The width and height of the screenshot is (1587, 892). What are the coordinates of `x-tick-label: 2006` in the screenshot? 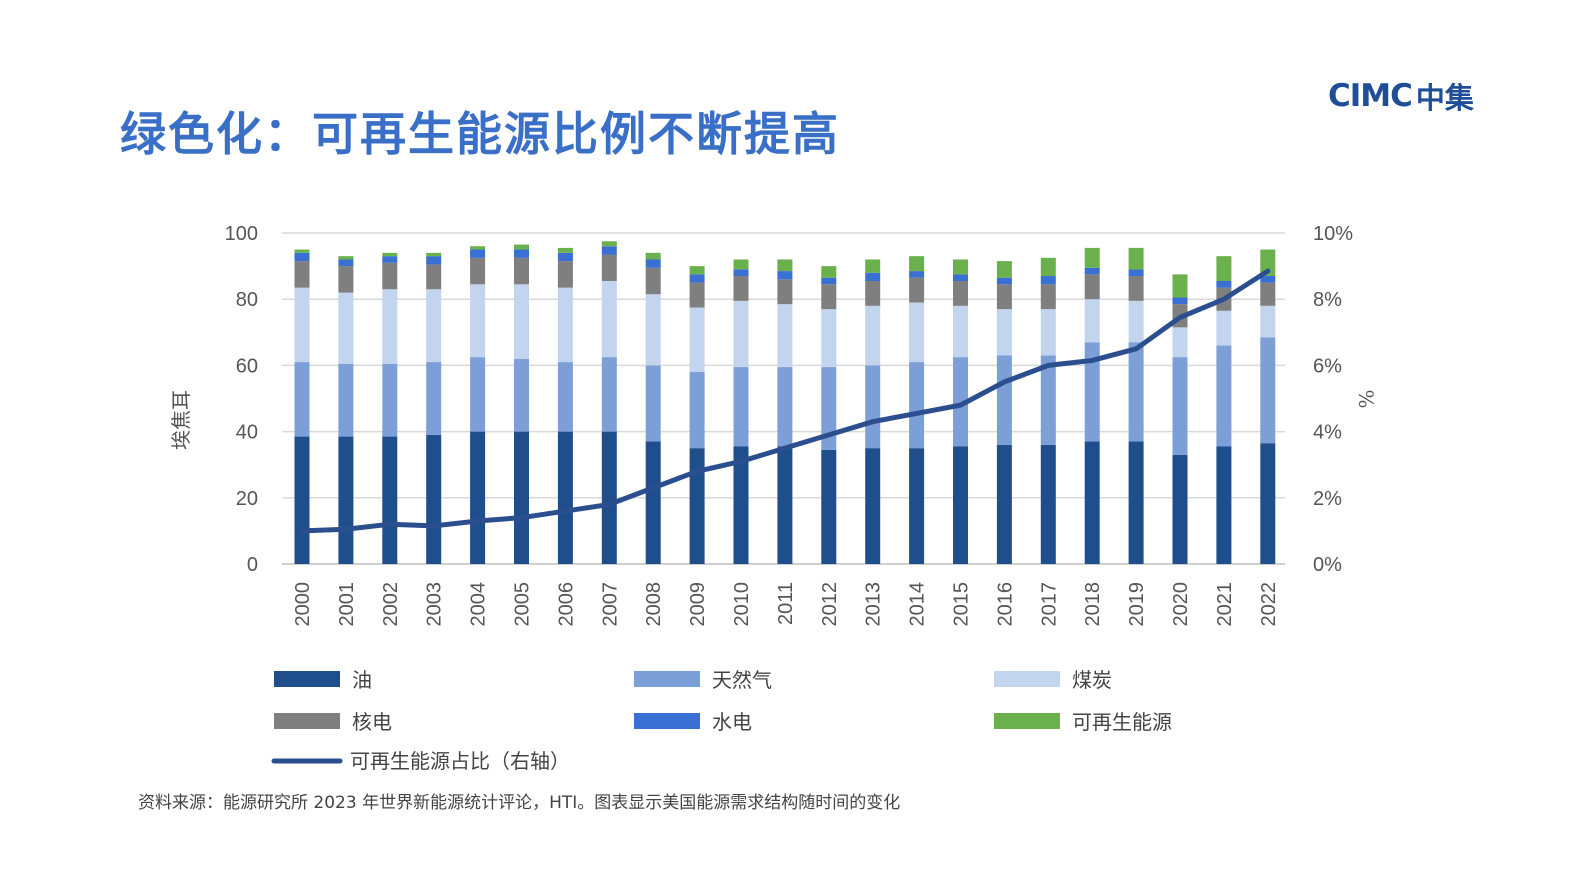 It's located at (566, 604).